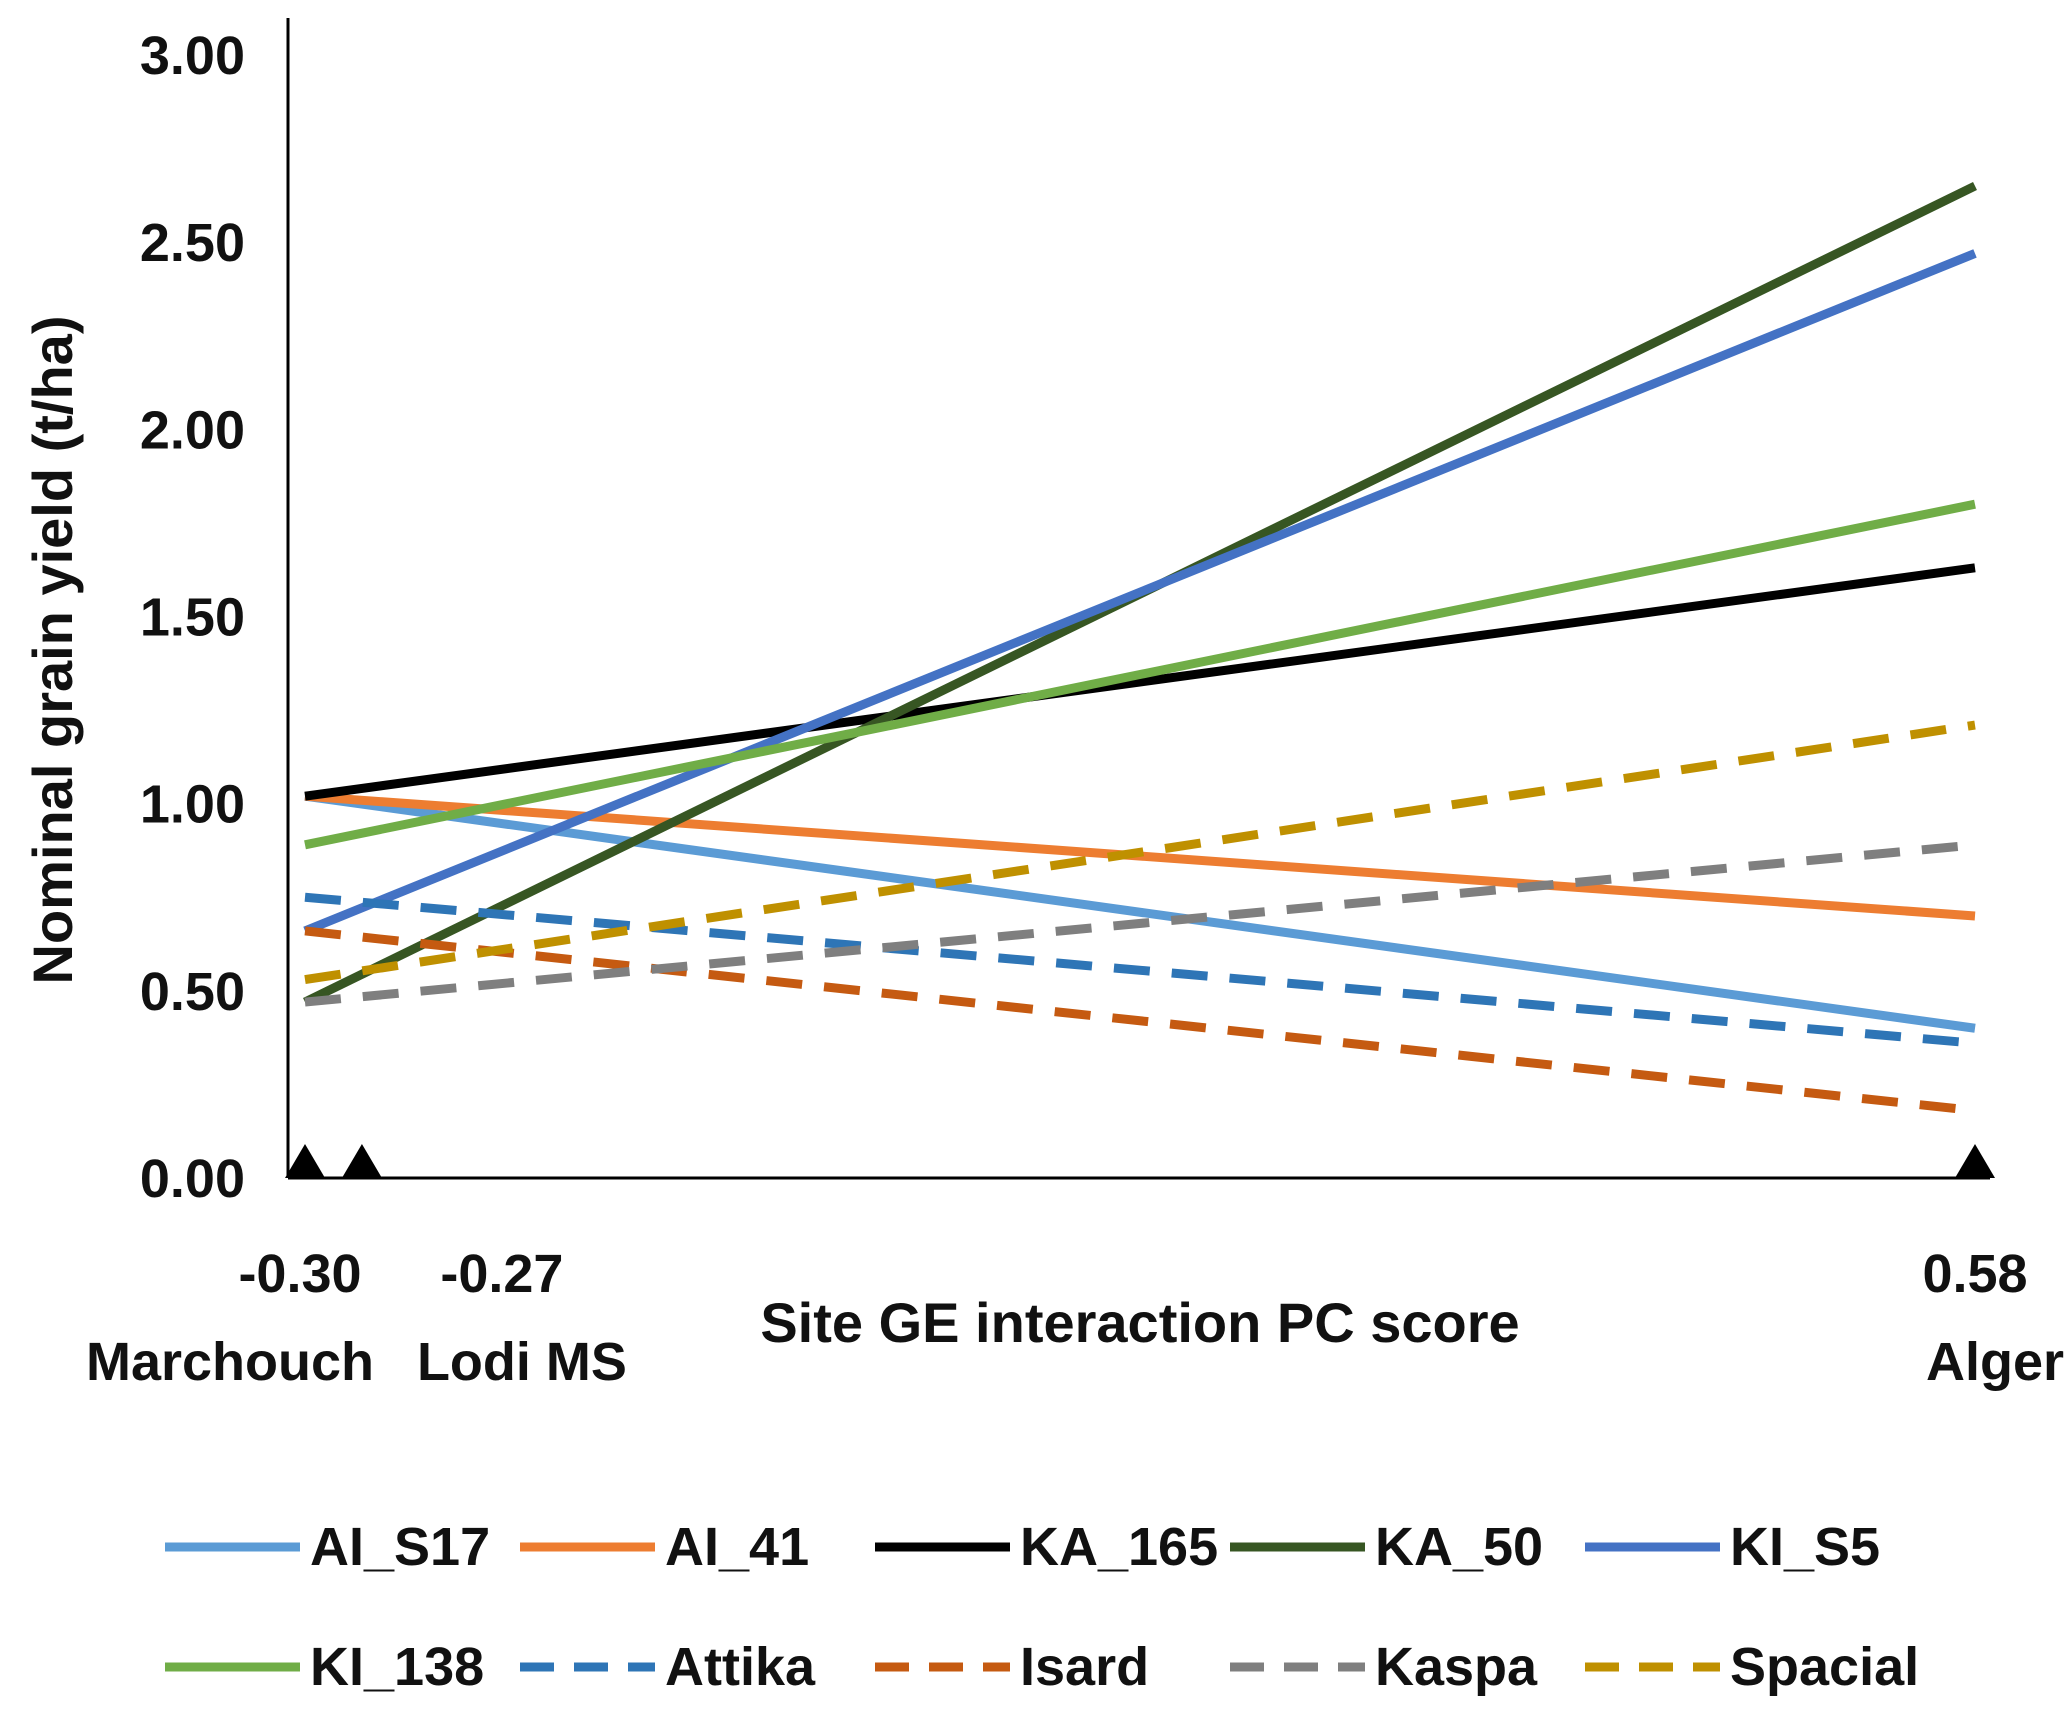  Describe the element at coordinates (192, 243) in the screenshot. I see `y-tick-label: 2.50` at that location.